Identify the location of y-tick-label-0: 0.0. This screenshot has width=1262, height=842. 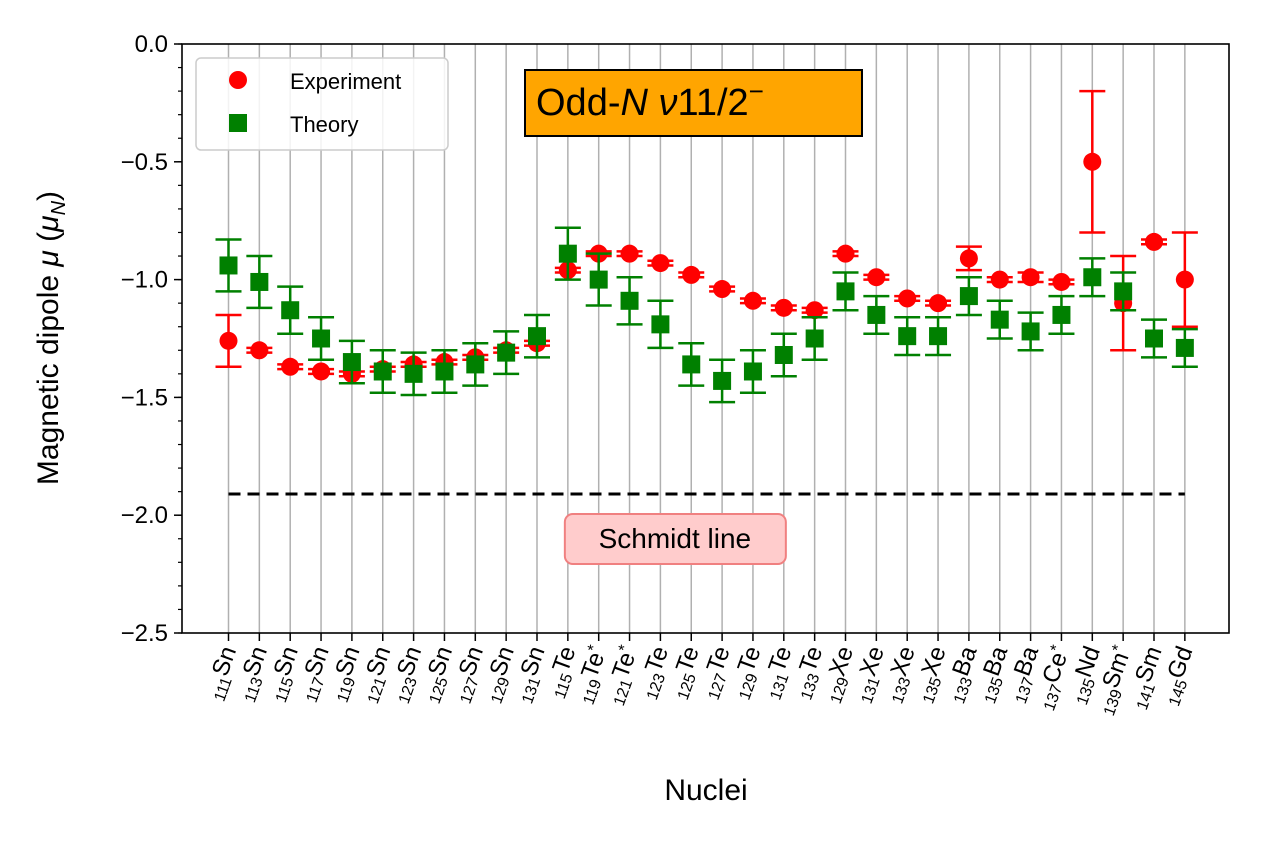
(151, 44).